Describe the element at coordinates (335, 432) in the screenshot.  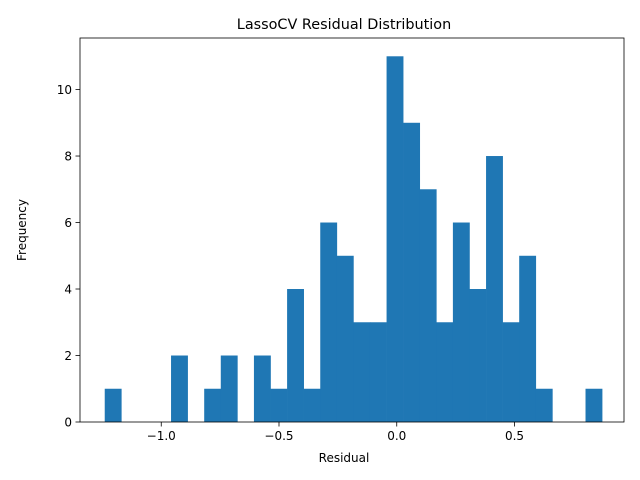
I see `x-axis-ticks: −1.0 −0.5 0.0 0.5` at that location.